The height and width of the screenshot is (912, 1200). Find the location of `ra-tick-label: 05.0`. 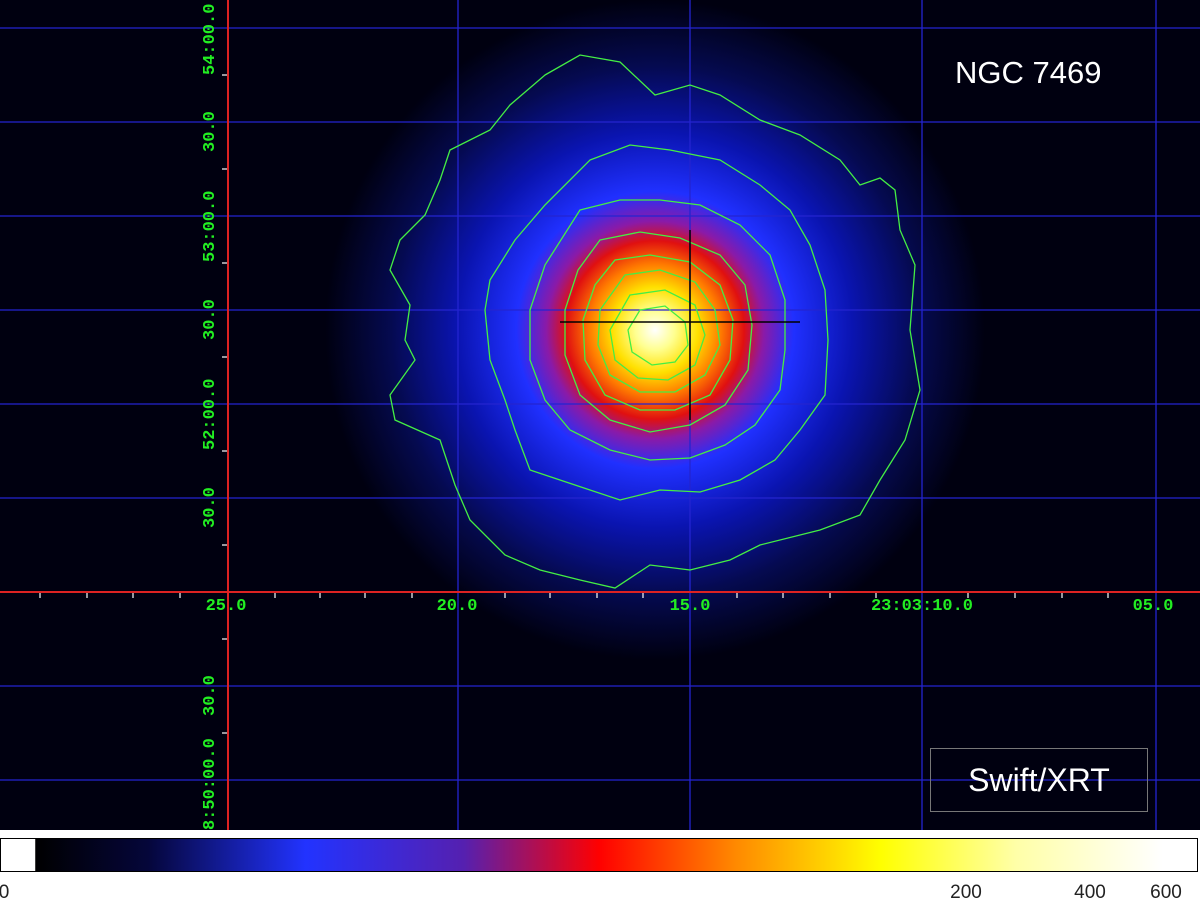

ra-tick-label: 05.0 is located at coordinates (1153, 606).